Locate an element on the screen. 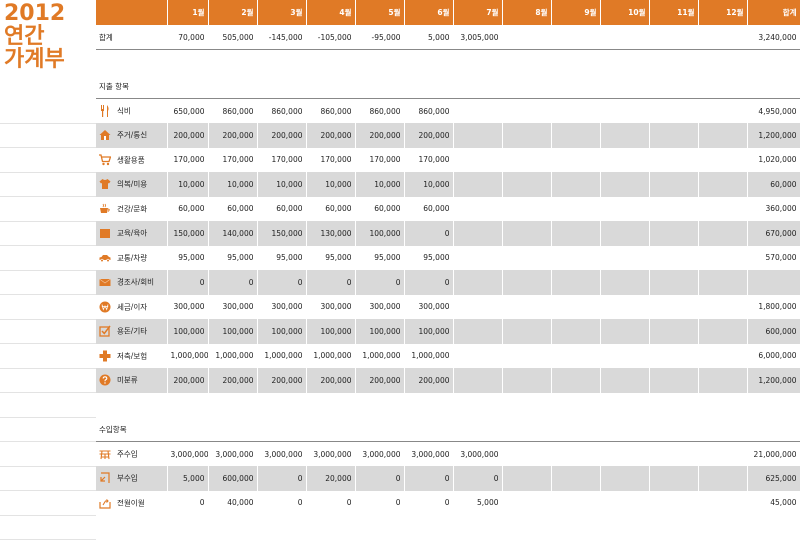  category-label-cell: 용돈/기타 is located at coordinates (131, 331).